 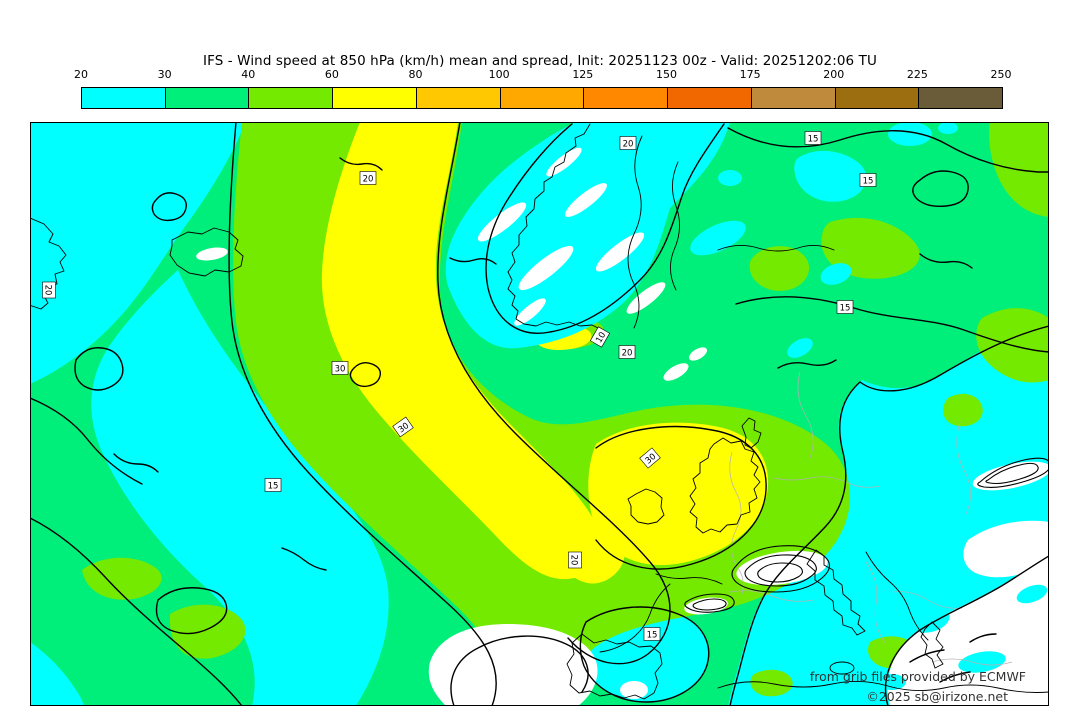 What do you see at coordinates (635, 232) in the screenshot?
I see `coast-sweden` at bounding box center [635, 232].